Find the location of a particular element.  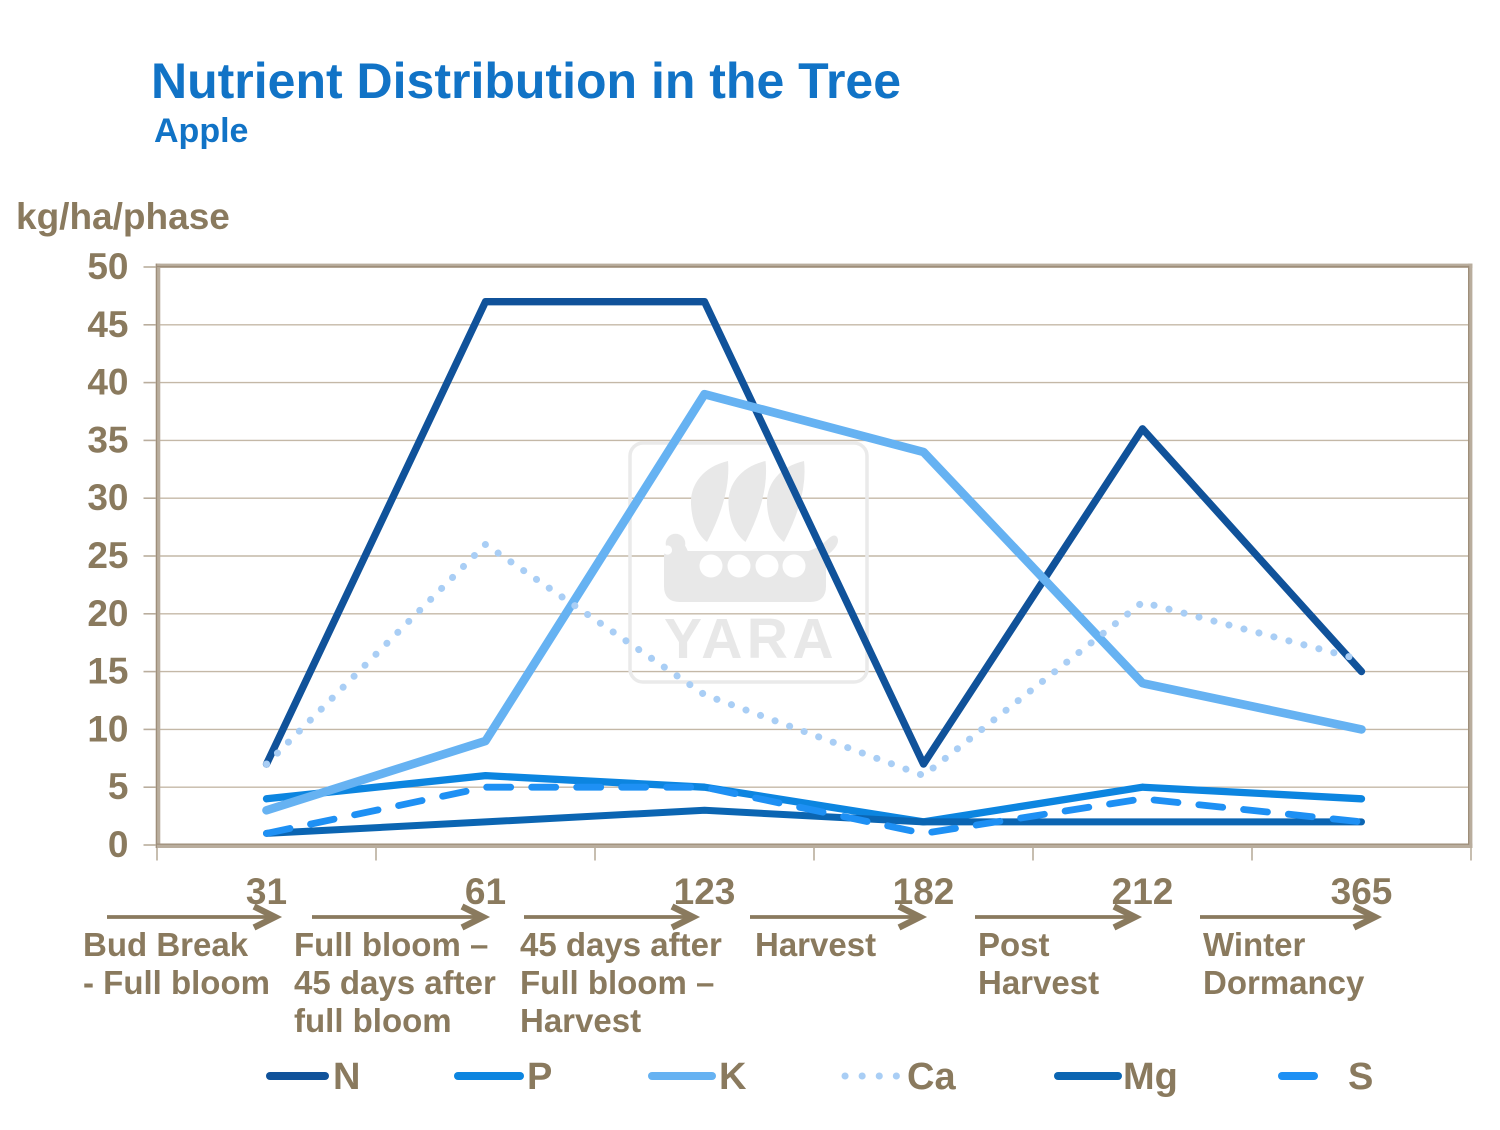

svg-text: 0 is located at coordinates (118, 844).